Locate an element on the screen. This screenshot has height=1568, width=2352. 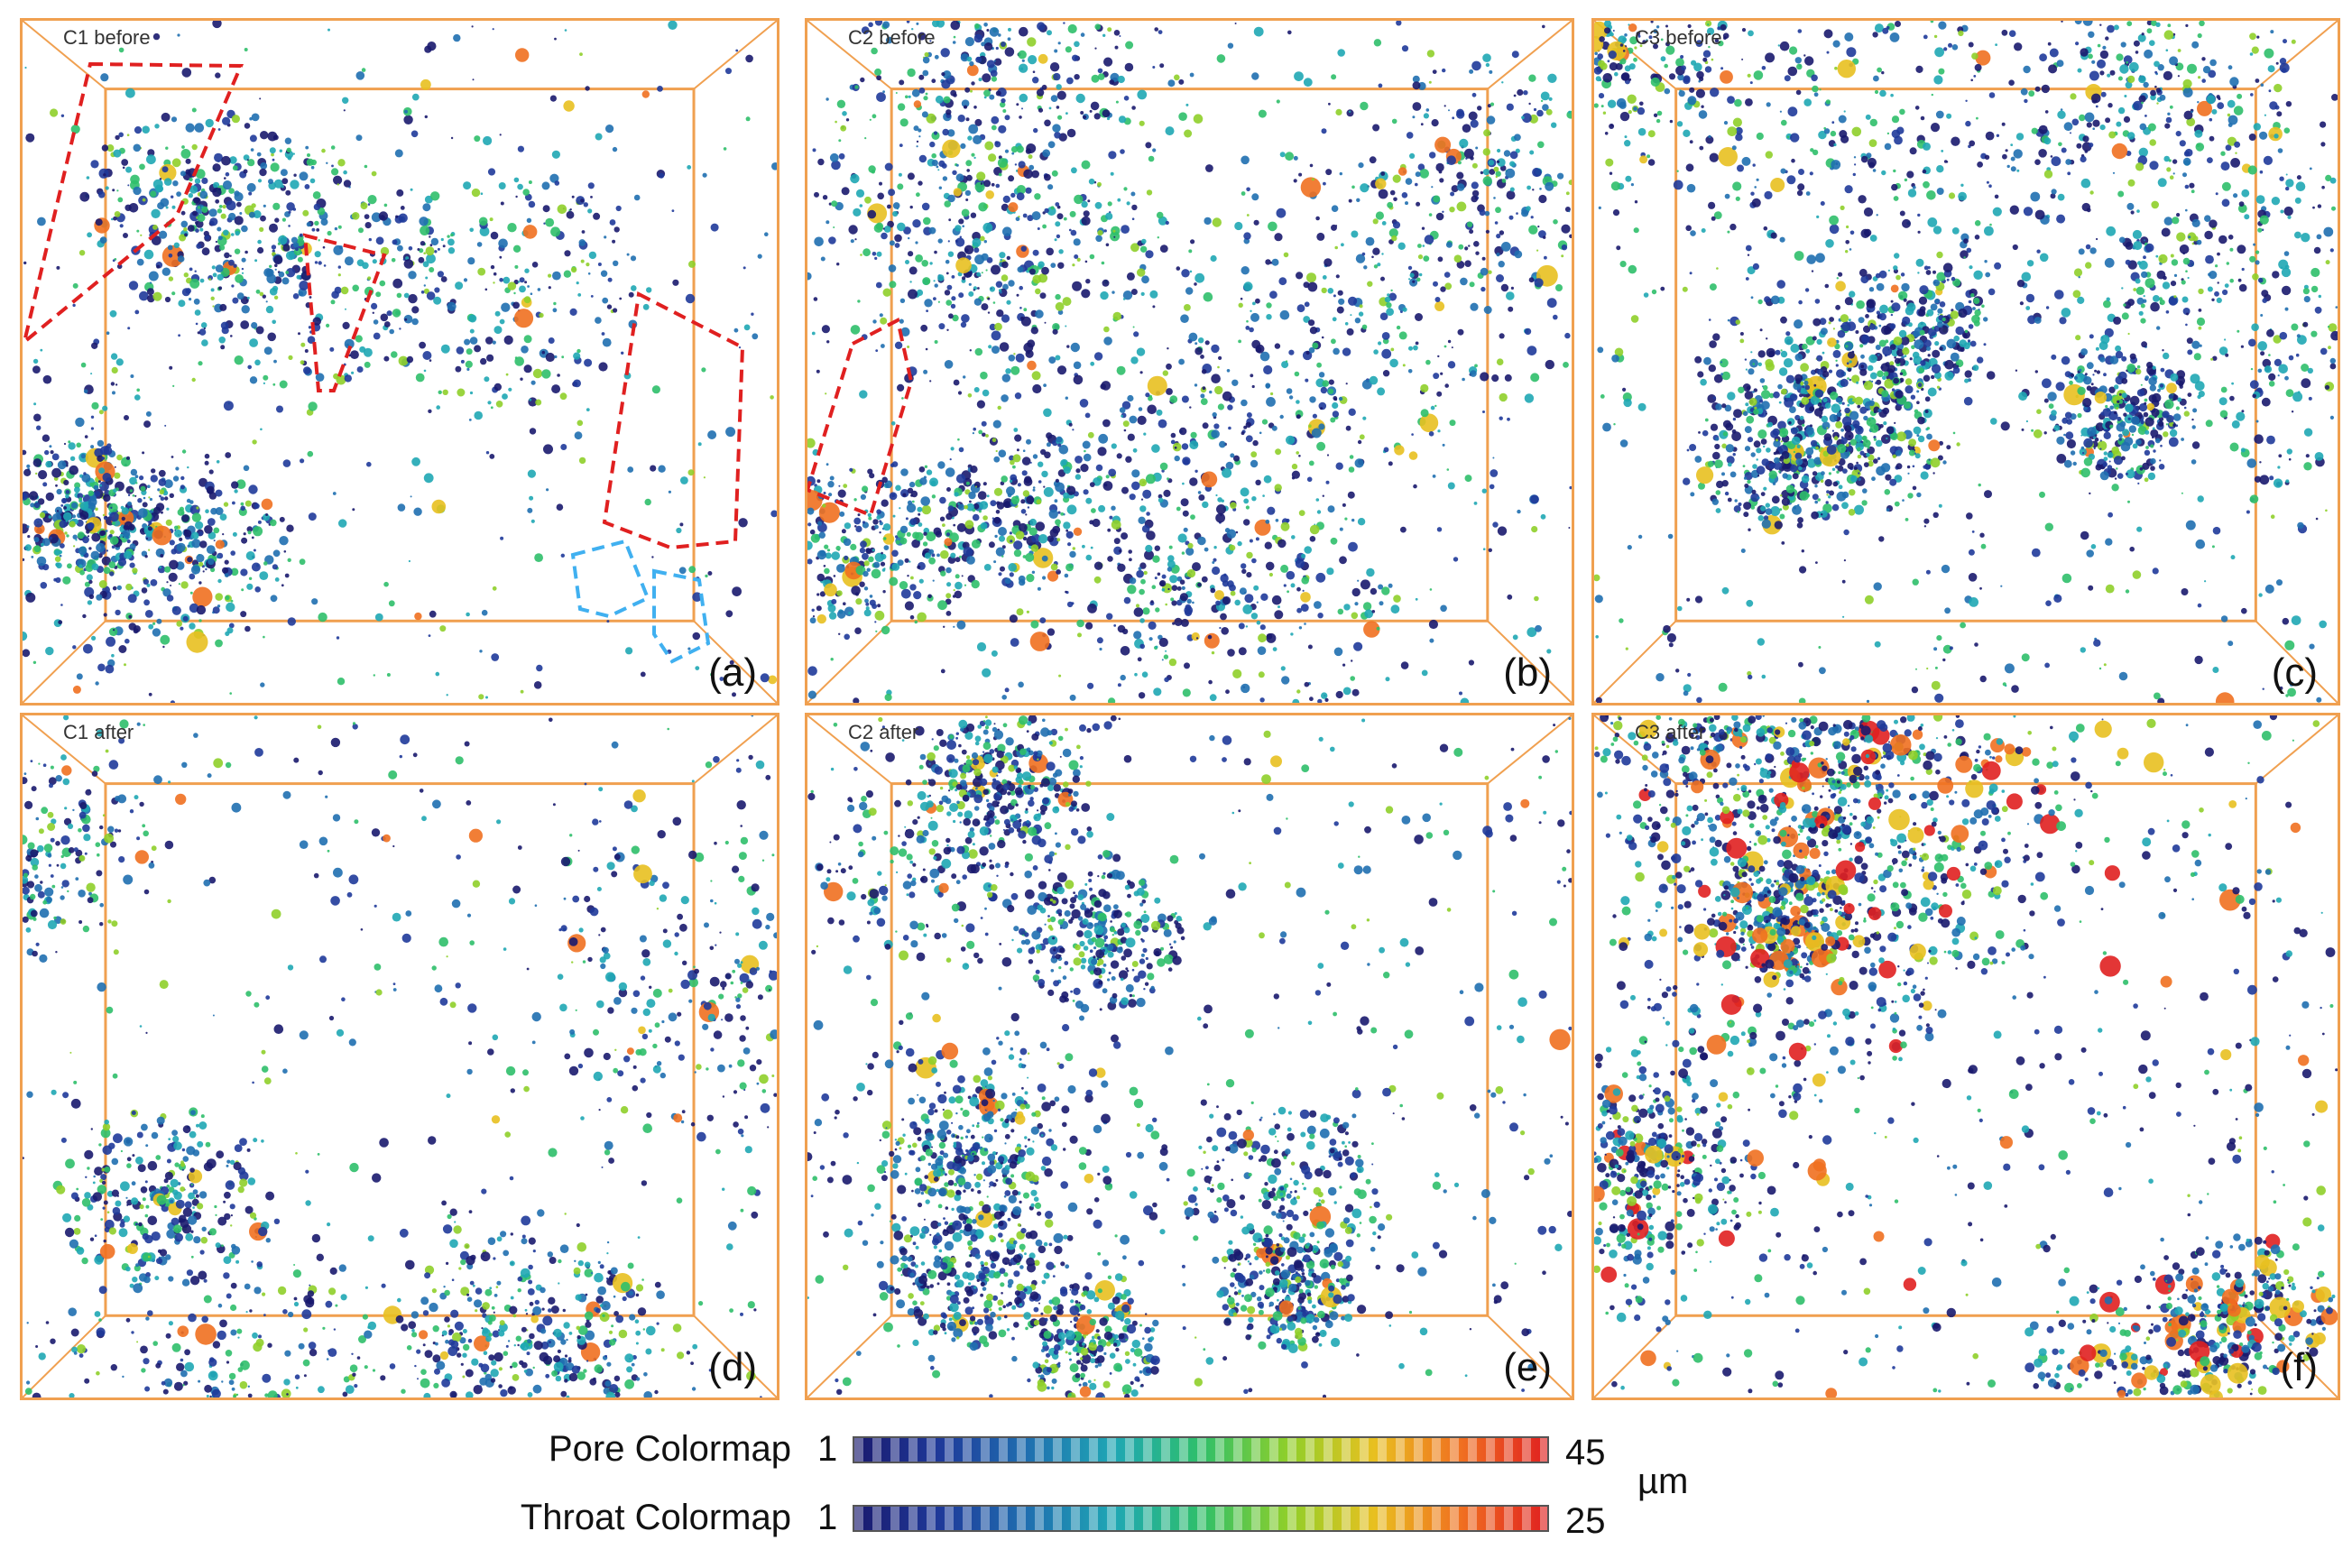
panel-label: (b) is located at coordinates (1527, 672).